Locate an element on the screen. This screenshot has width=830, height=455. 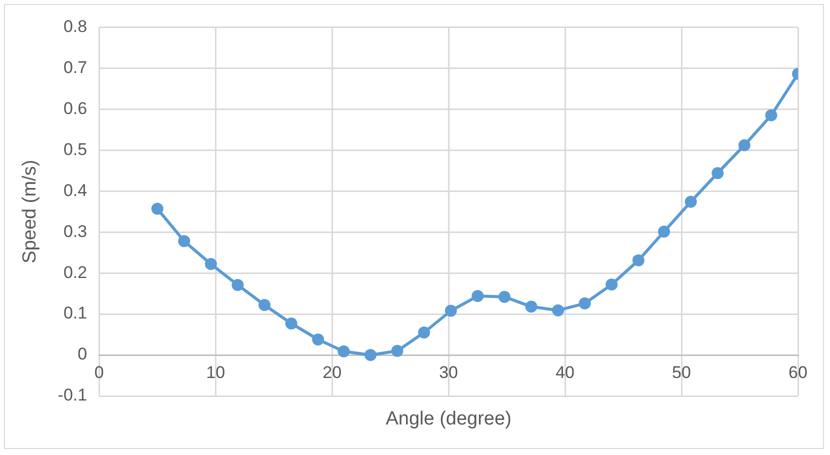
x-tick-label: 50 is located at coordinates (681, 372).